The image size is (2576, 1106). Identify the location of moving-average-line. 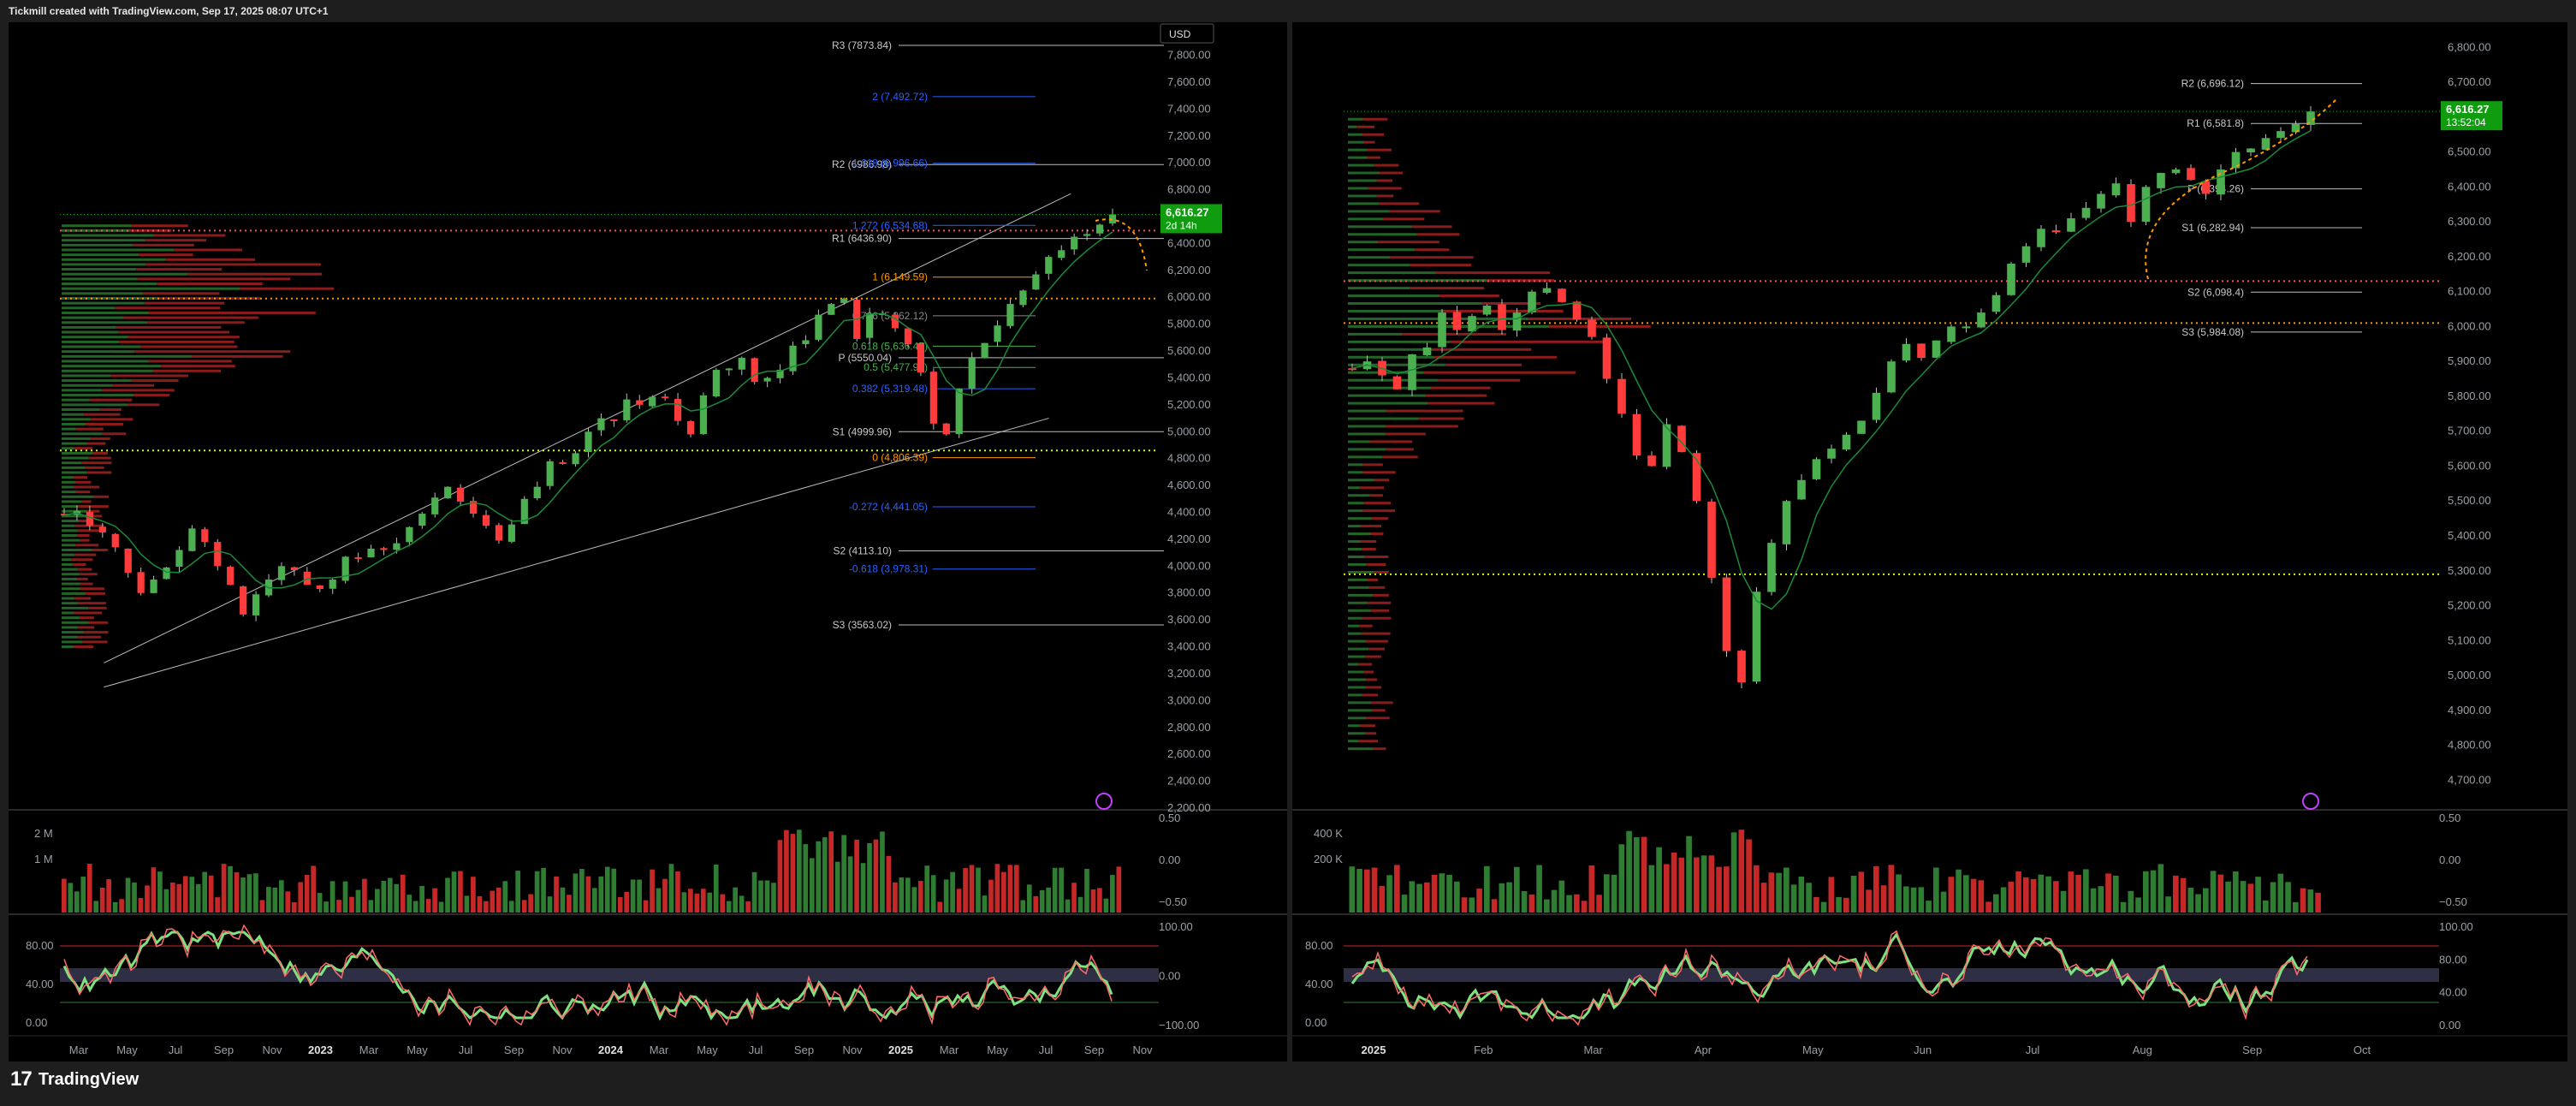
(588, 410).